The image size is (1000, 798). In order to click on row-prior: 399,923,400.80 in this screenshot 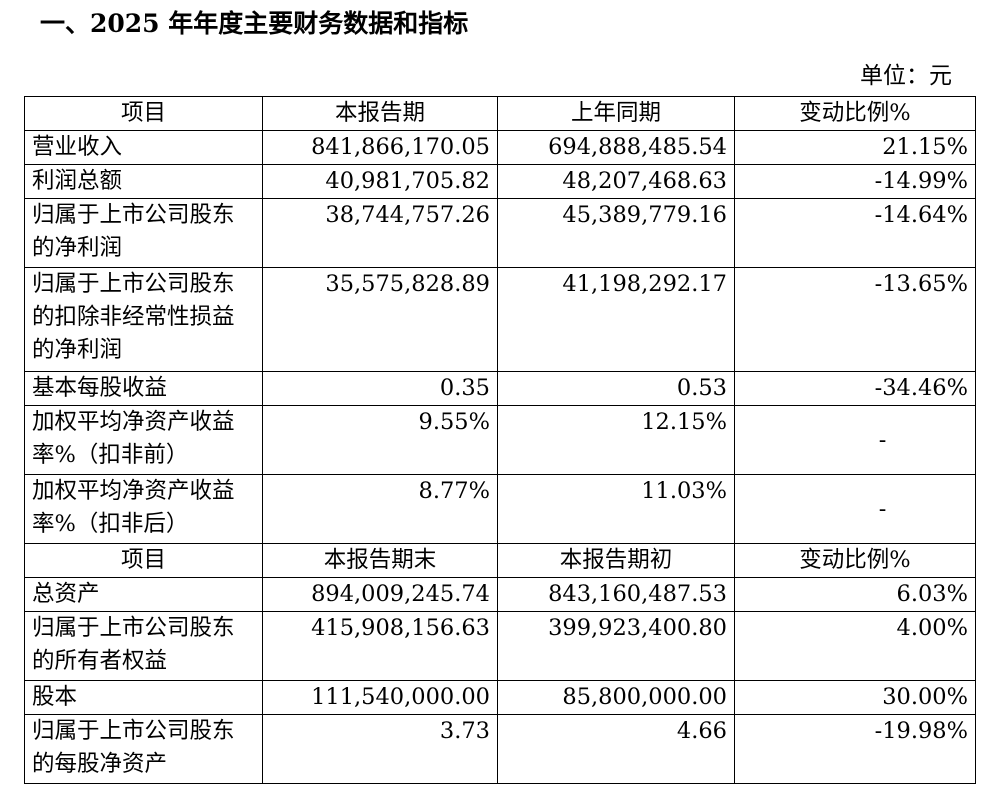, I will do `click(616, 646)`.